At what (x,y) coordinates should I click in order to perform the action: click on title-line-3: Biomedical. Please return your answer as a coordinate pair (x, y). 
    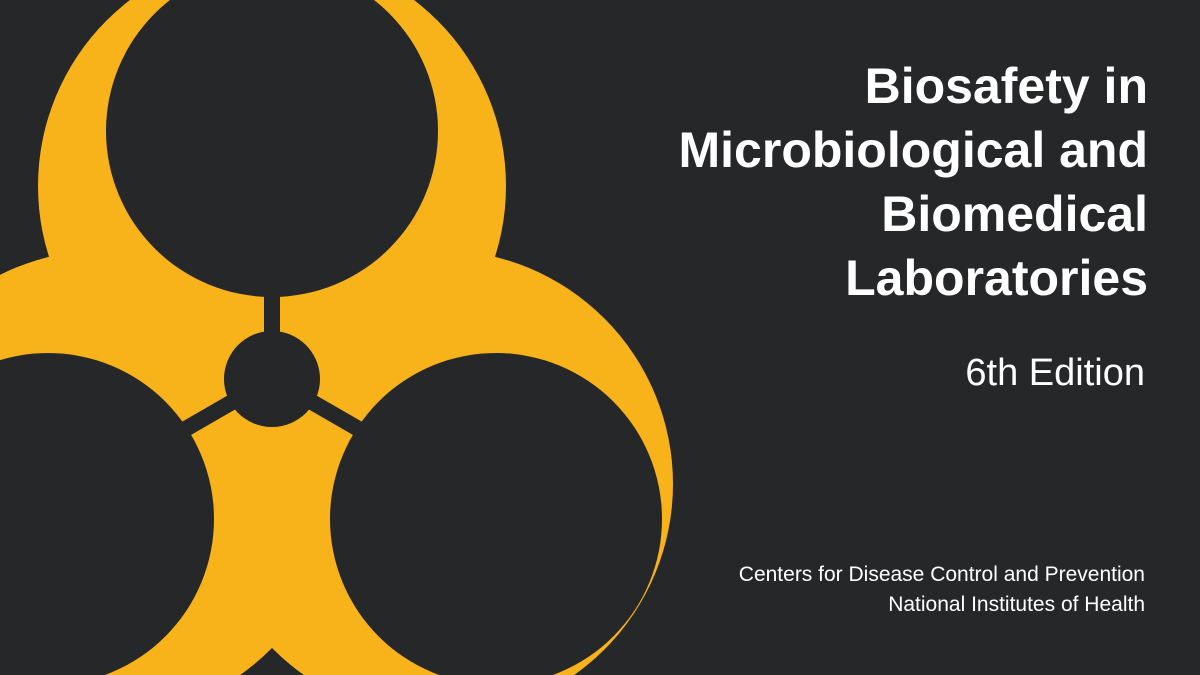
    Looking at the image, I should click on (1014, 214).